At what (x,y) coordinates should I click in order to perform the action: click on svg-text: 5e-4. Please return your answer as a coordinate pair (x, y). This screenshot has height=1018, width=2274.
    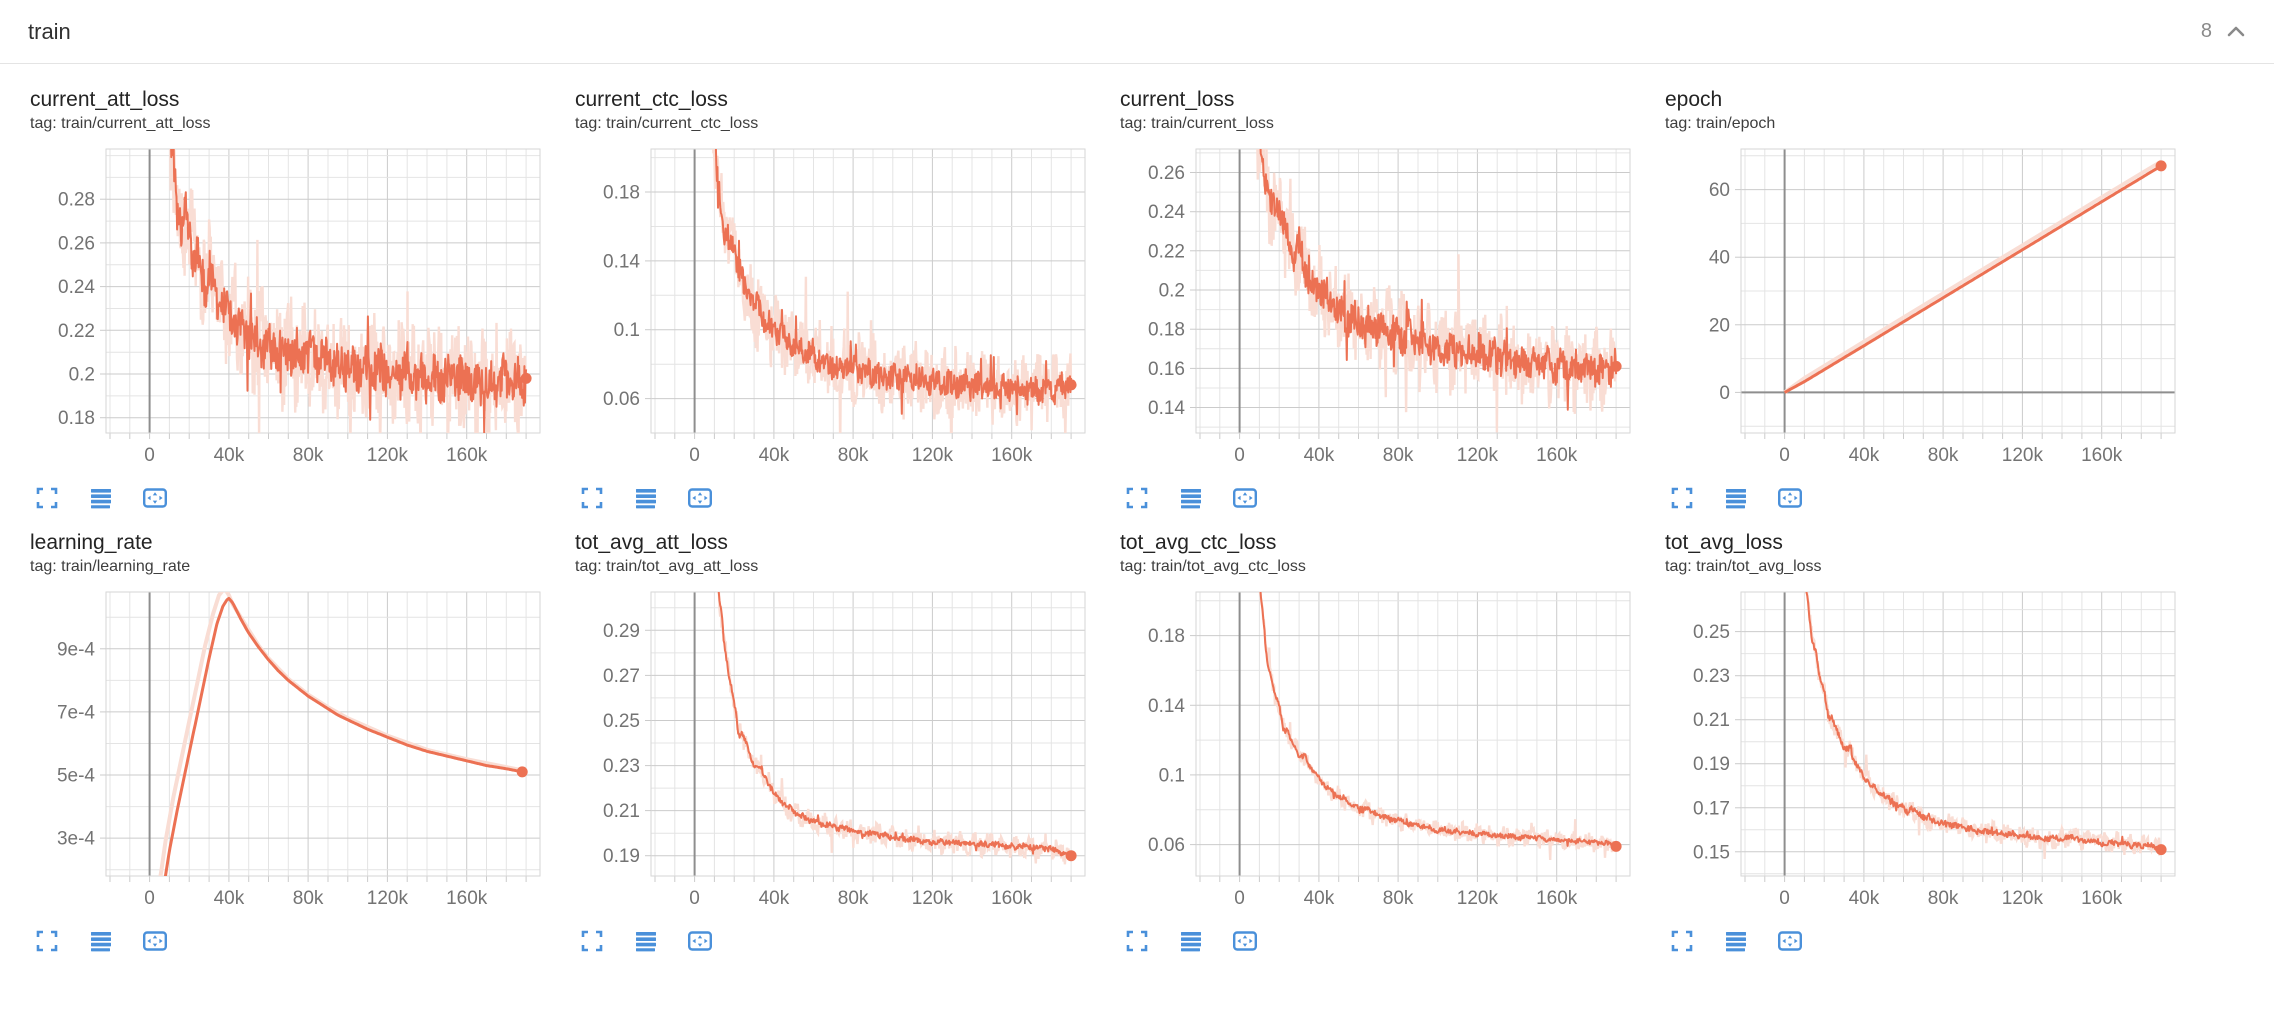
    Looking at the image, I should click on (76, 776).